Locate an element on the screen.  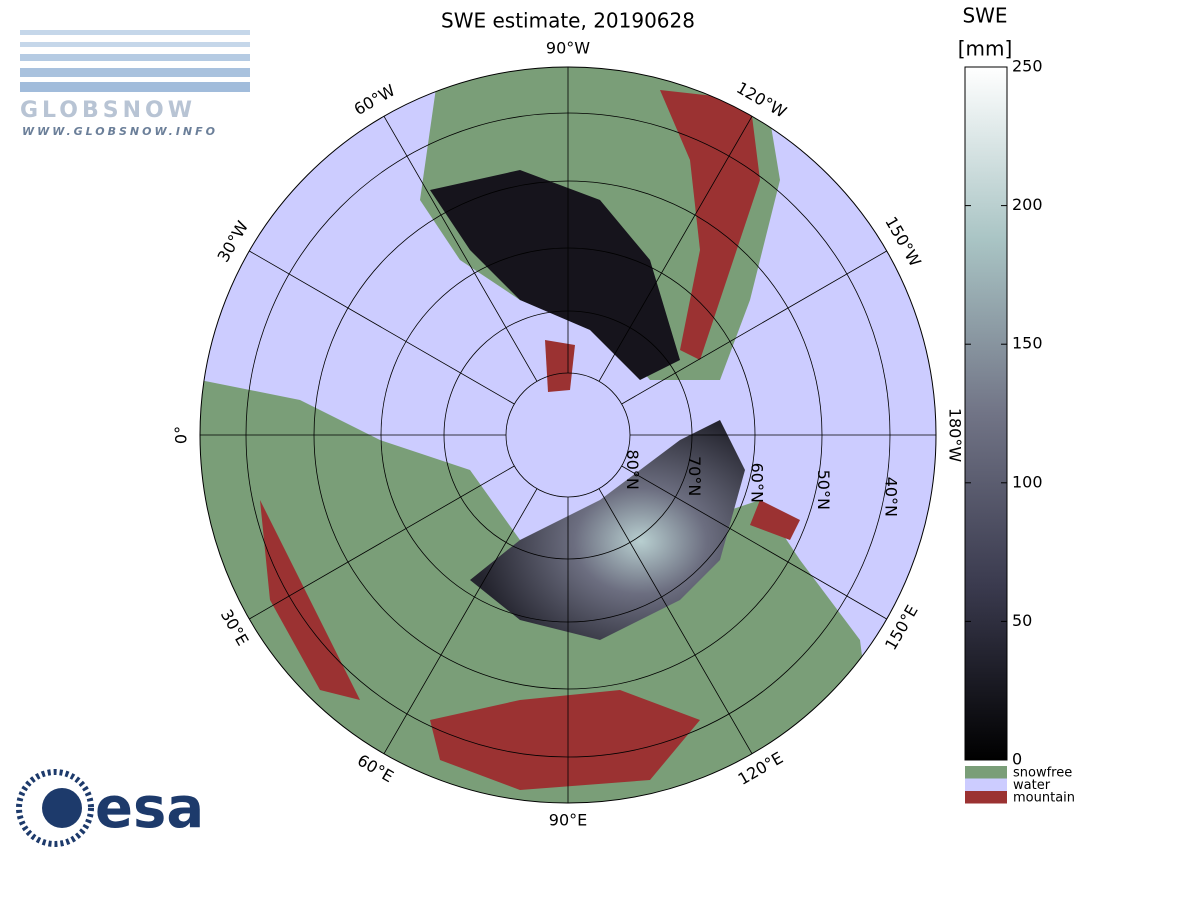
colorbar-tick-label: 150 is located at coordinates (1027, 343).